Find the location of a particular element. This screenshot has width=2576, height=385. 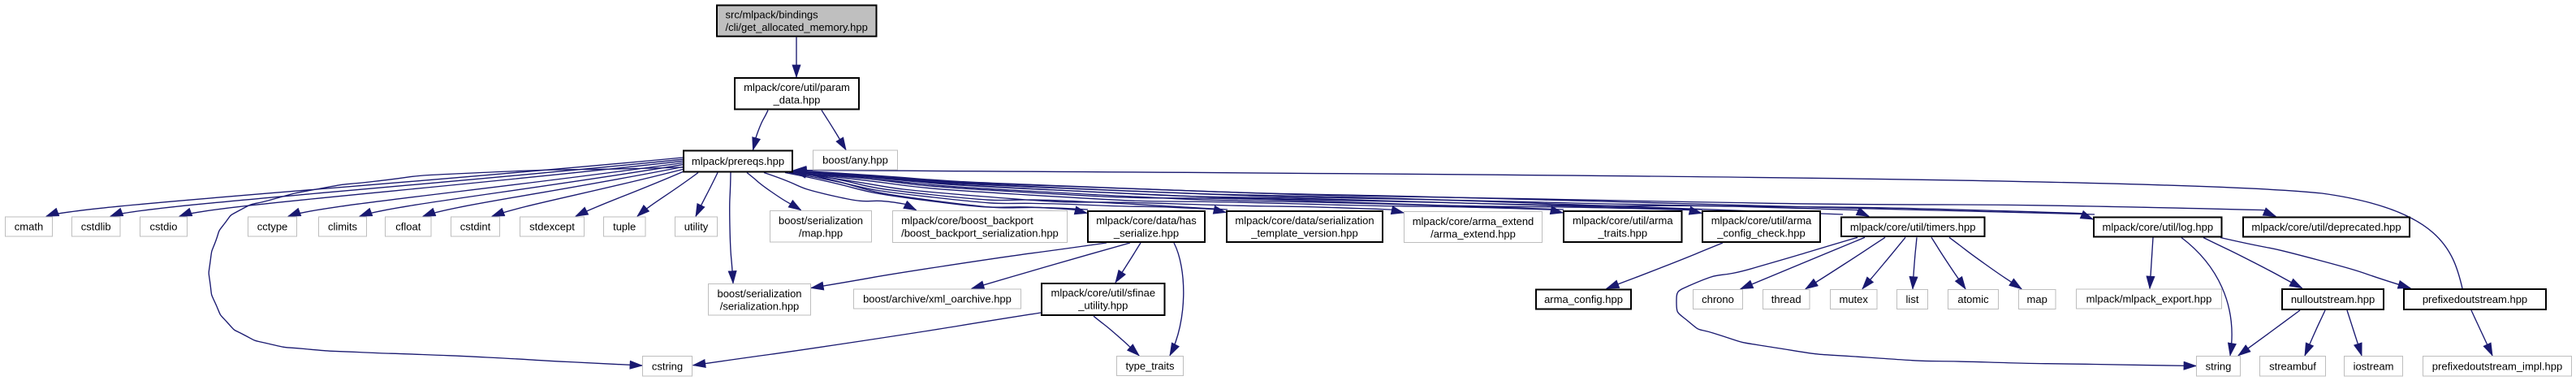

svg-text: cstdint is located at coordinates (475, 227).